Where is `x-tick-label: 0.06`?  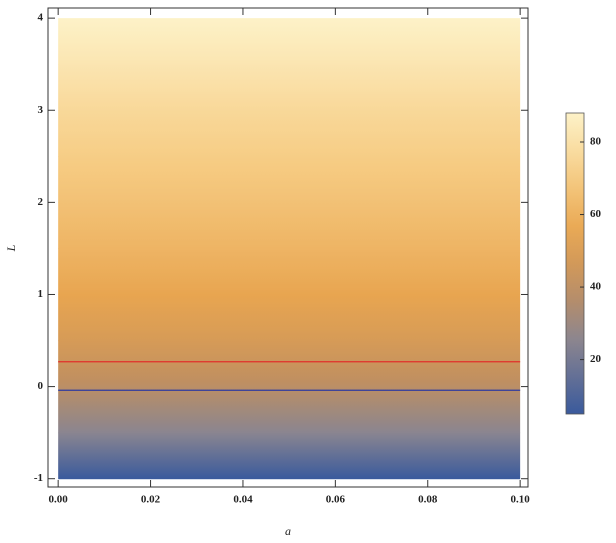 x-tick-label: 0.06 is located at coordinates (336, 500).